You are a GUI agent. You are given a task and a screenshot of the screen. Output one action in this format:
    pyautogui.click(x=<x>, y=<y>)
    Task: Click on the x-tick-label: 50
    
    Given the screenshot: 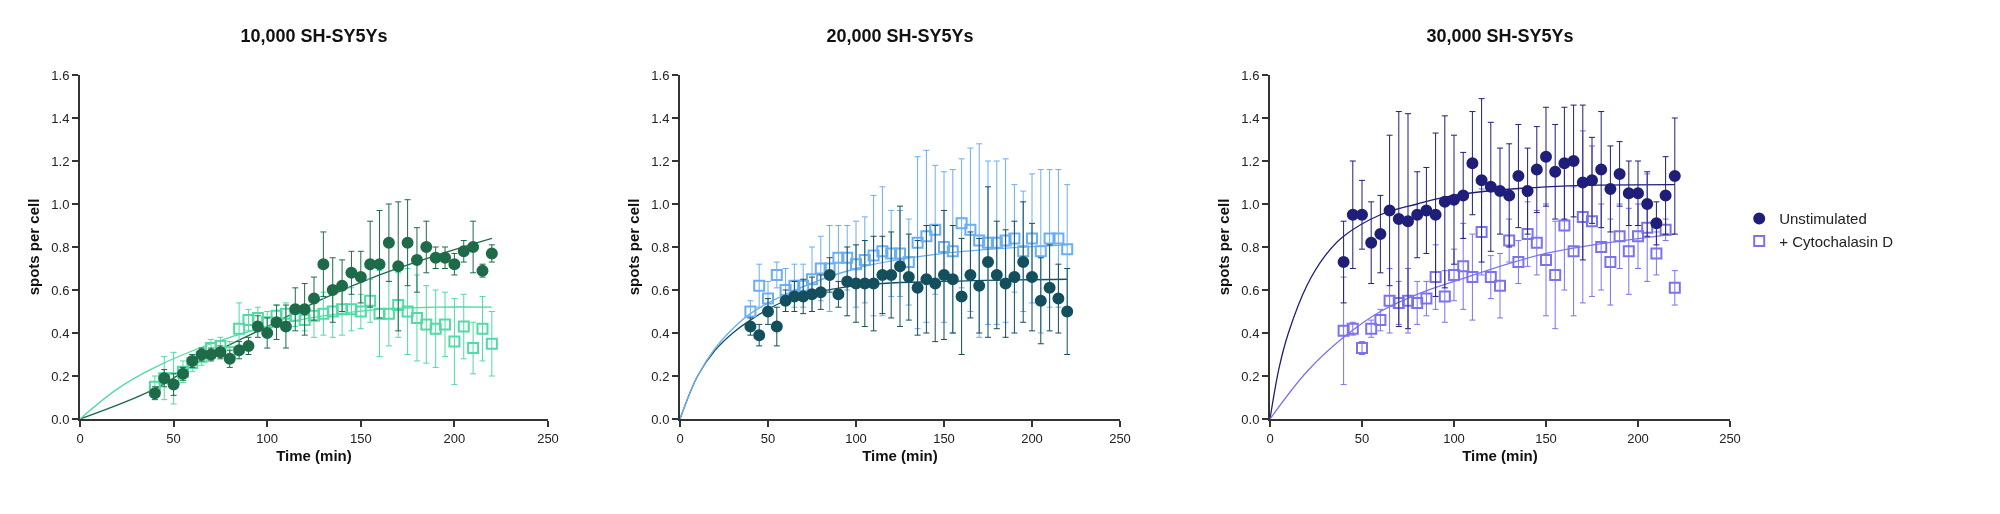 What is the action you would take?
    pyautogui.click(x=173, y=438)
    